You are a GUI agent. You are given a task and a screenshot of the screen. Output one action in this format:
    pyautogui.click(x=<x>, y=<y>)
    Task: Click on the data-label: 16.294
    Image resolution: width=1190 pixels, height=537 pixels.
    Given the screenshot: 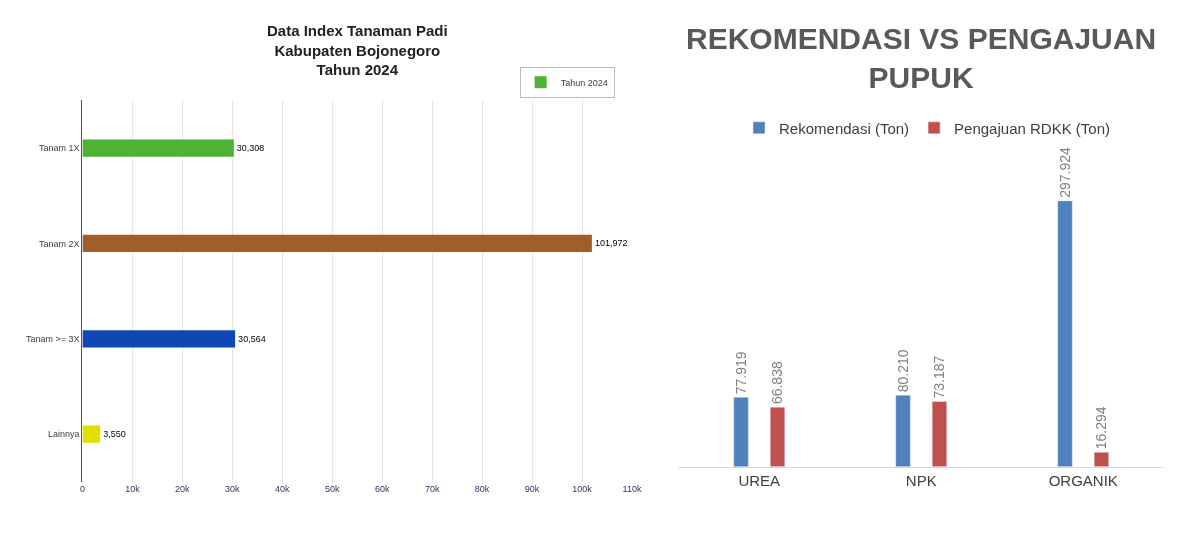 What is the action you would take?
    pyautogui.click(x=1101, y=428)
    